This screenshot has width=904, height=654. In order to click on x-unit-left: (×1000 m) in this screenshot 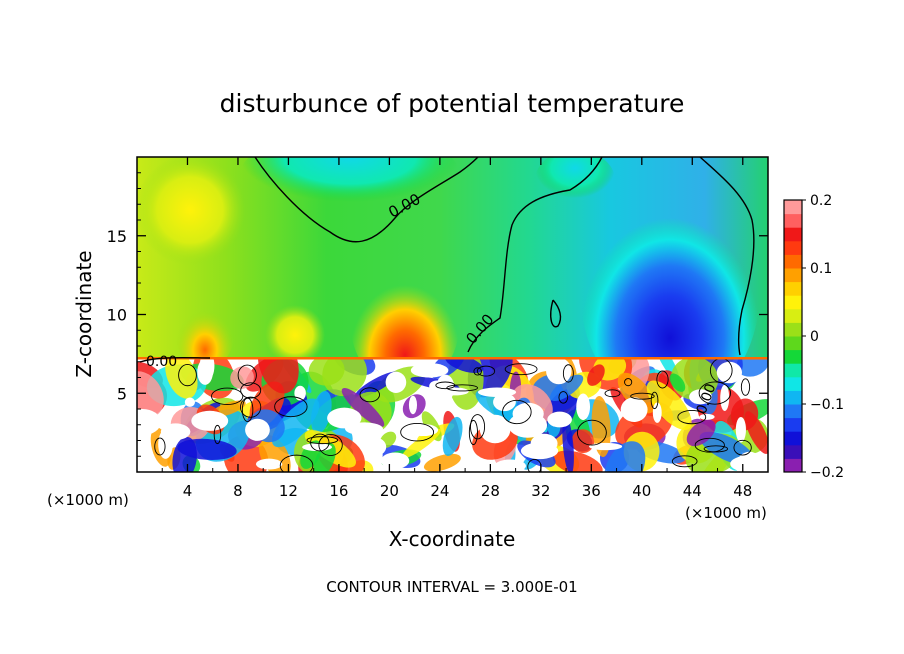, I will do `click(88, 500)`.